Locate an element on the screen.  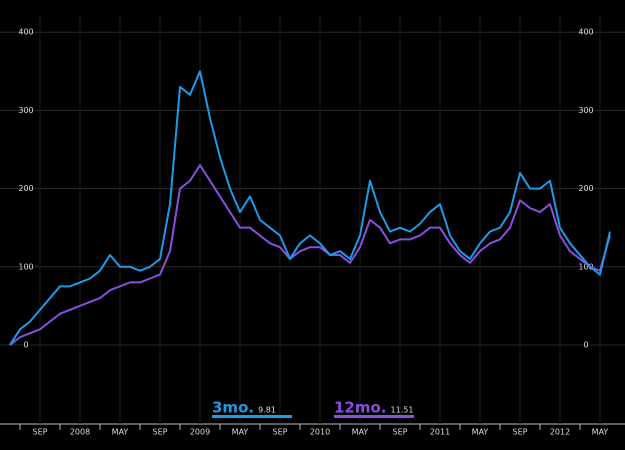
y-tick-label: 400 is located at coordinates (25, 32).